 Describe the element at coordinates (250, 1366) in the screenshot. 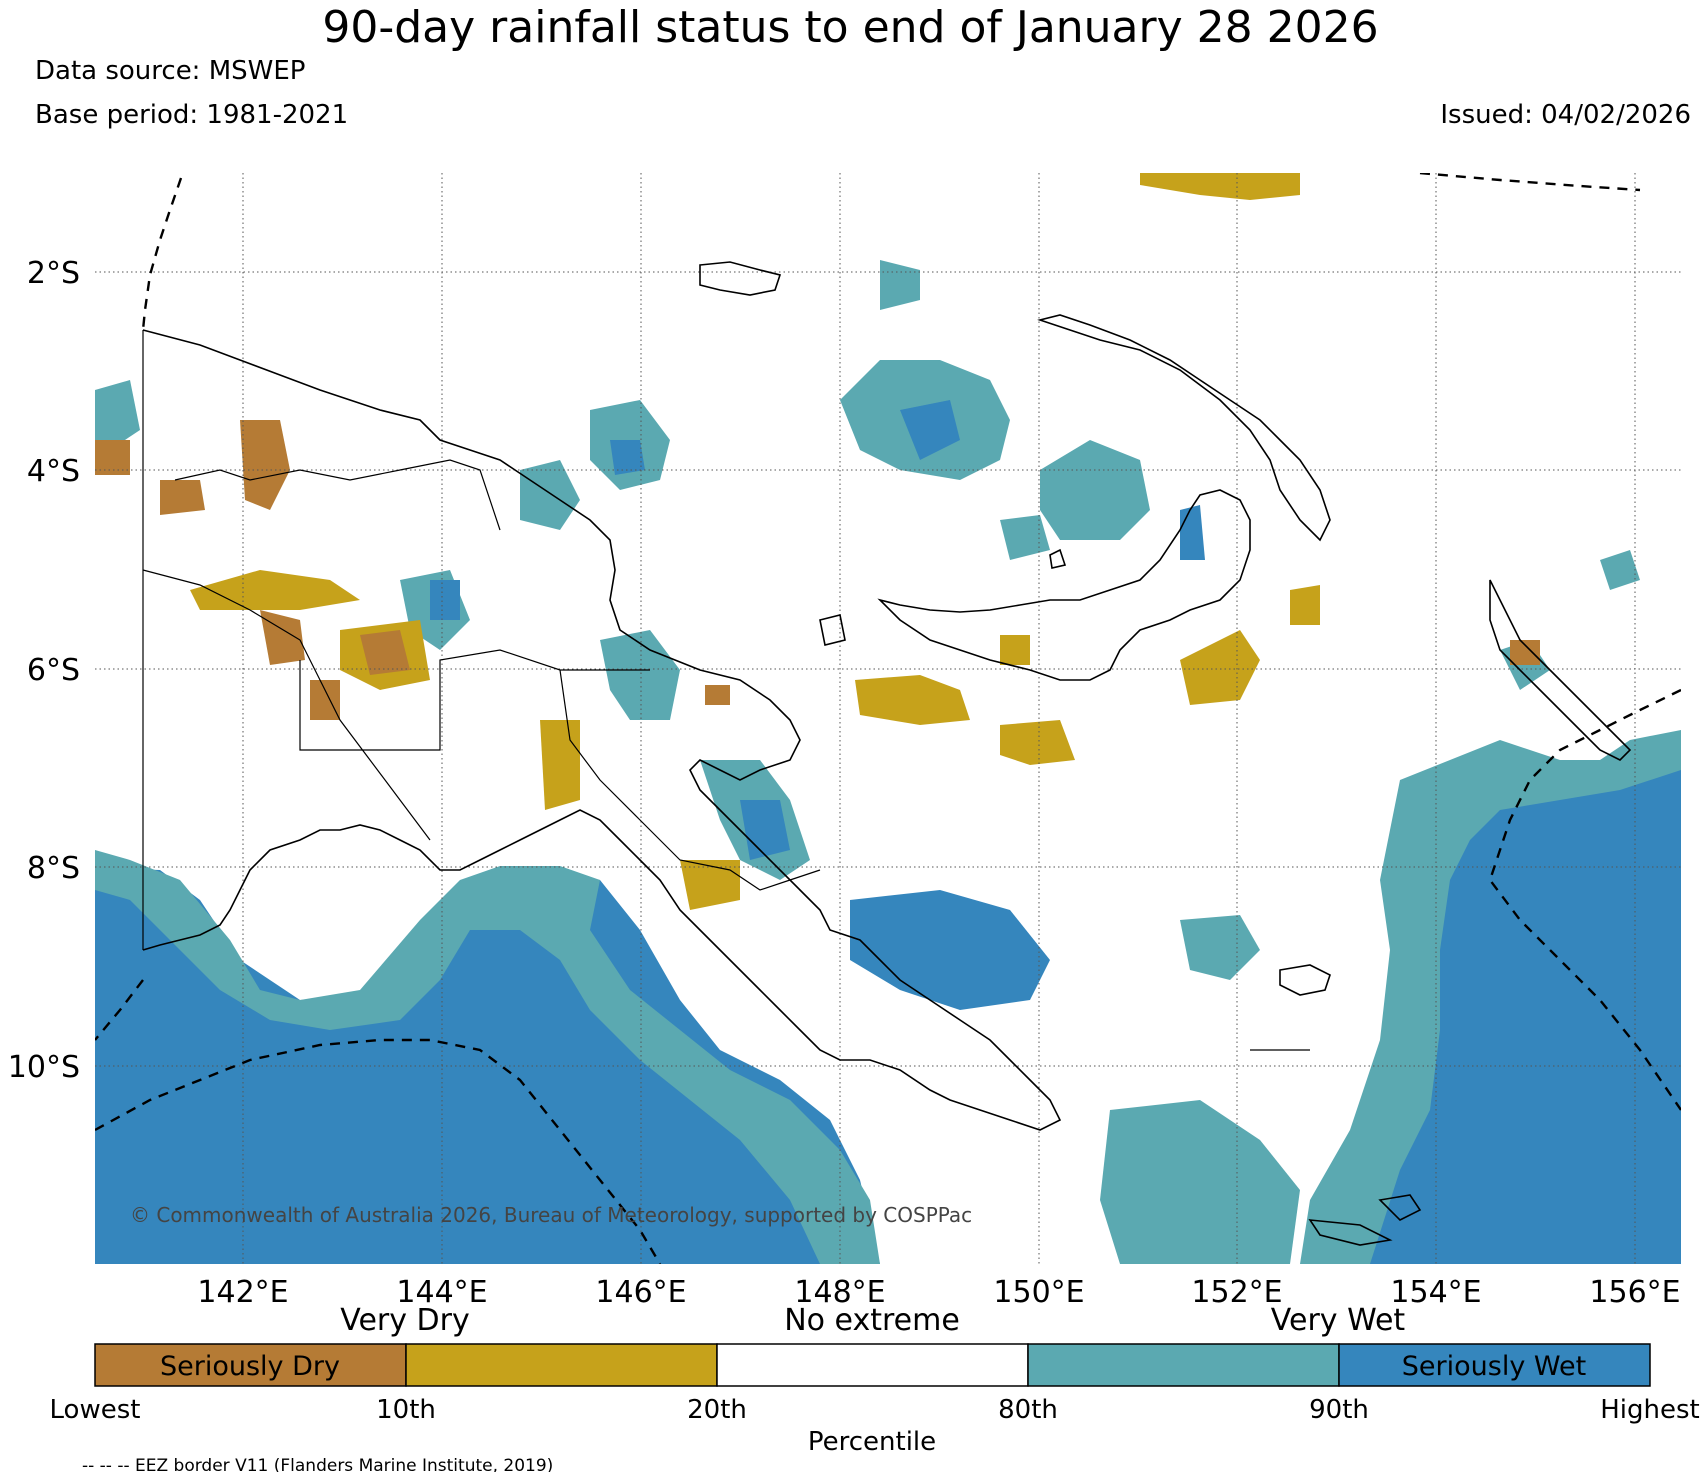

I see `legend-label-seriously-dry: Seriously Dry` at that location.